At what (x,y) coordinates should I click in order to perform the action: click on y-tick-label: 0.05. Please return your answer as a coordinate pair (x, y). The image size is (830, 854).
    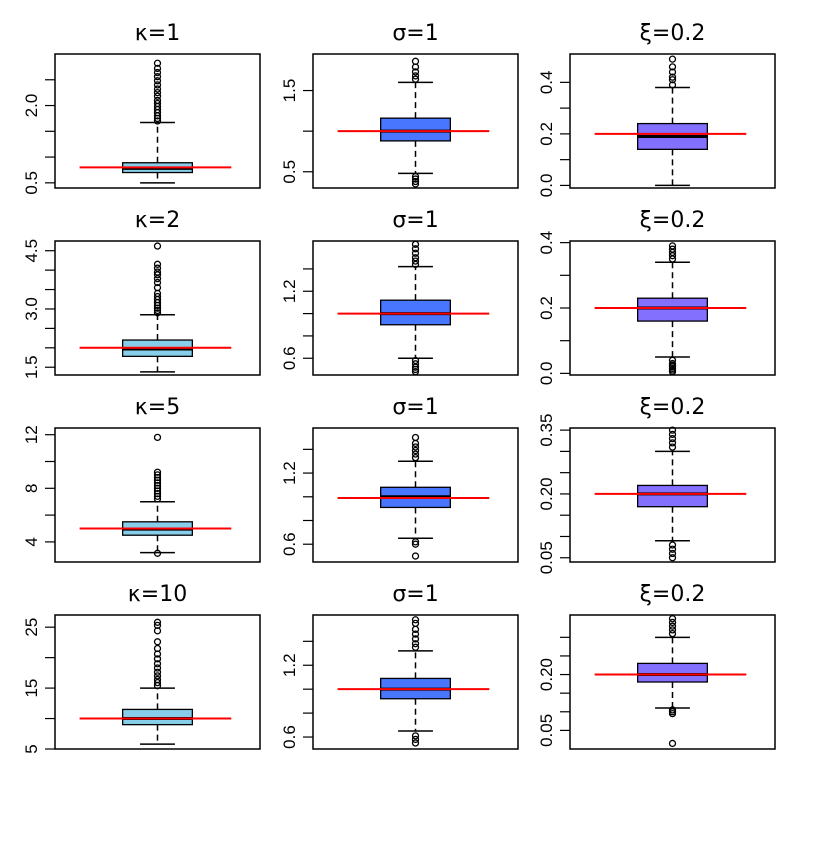
    Looking at the image, I should click on (546, 730).